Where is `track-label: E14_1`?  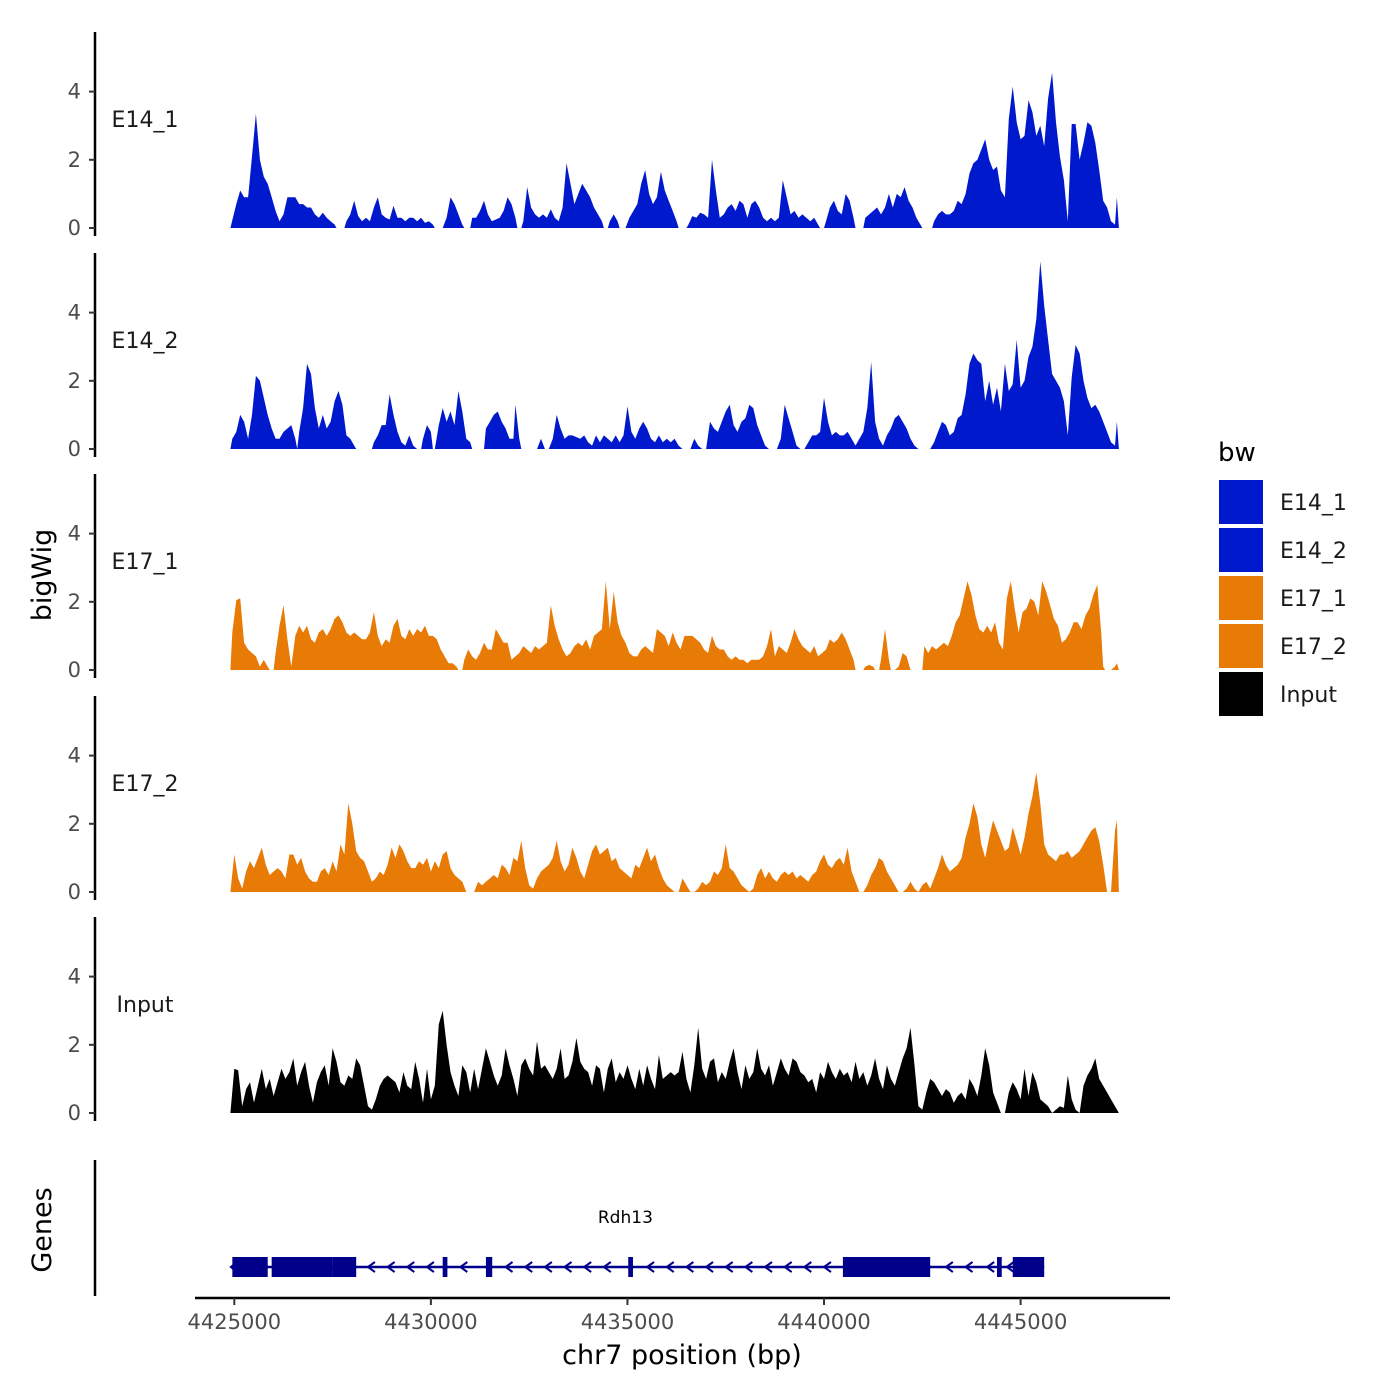 track-label: E14_1 is located at coordinates (145, 120).